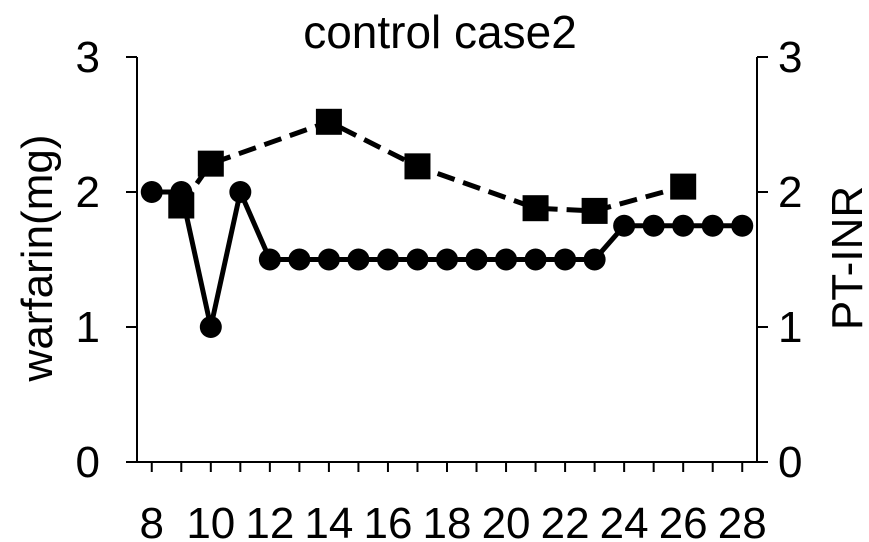 This screenshot has height=542, width=869. Describe the element at coordinates (440, 32) in the screenshot. I see `chart-title: control case2` at that location.